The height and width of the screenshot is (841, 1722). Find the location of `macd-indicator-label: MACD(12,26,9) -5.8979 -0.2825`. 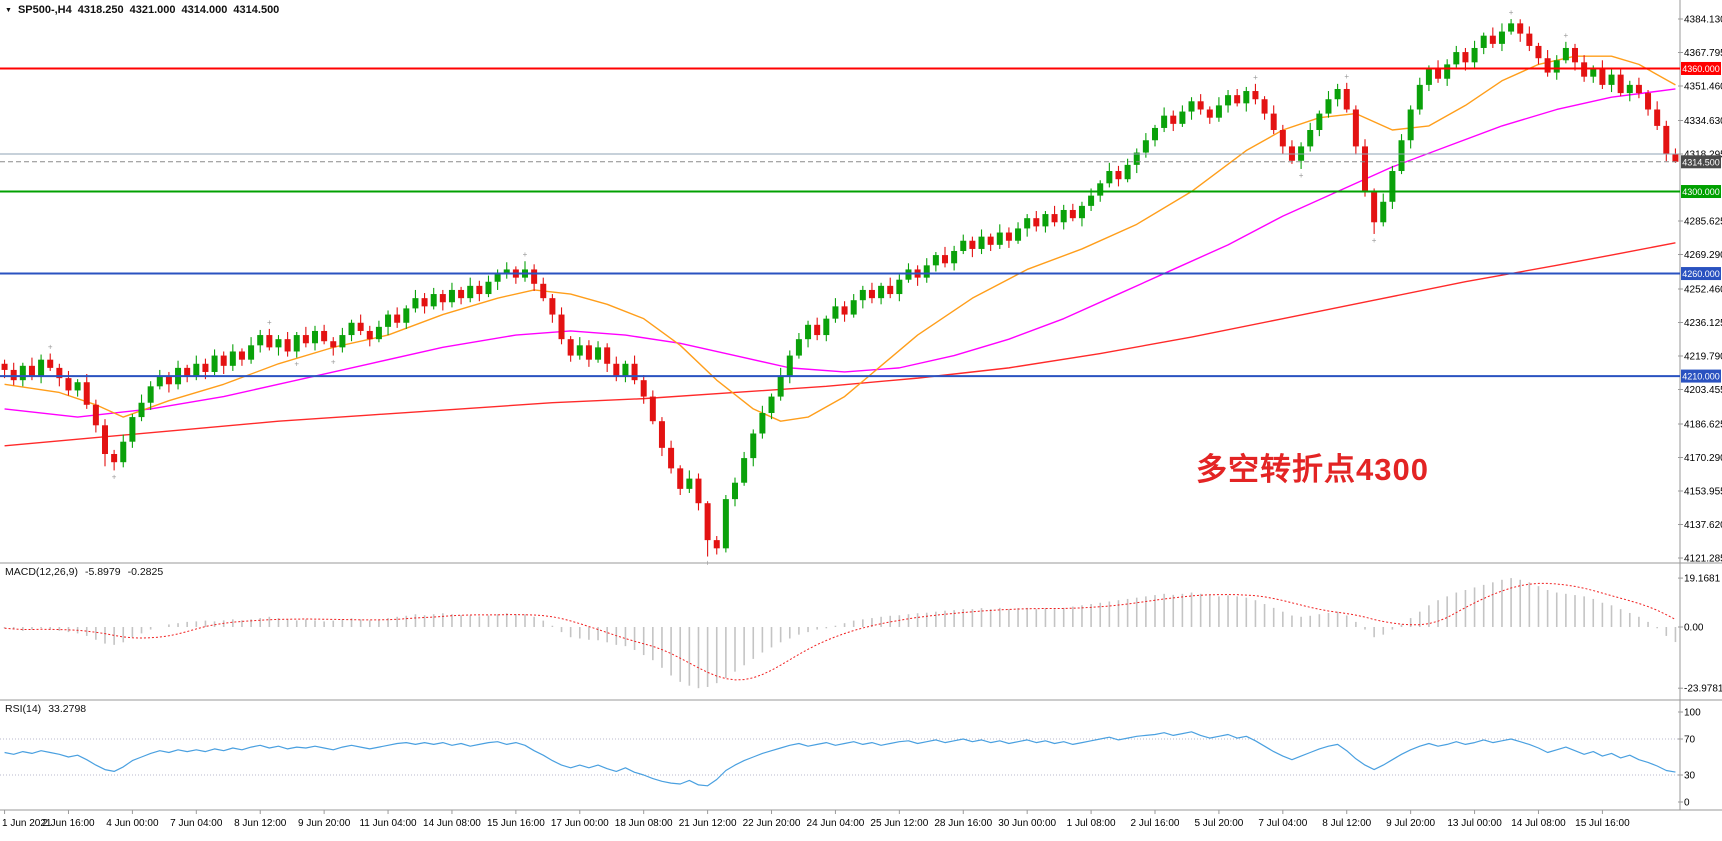

macd-indicator-label: MACD(12,26,9) -5.8979 -0.2825 is located at coordinates (84, 572).